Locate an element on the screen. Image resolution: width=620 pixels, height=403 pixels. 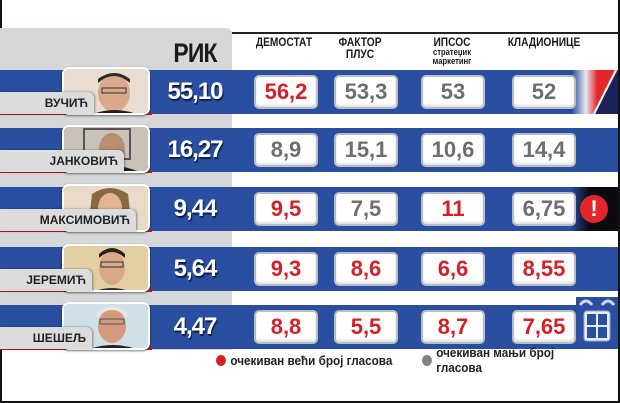
column-header-faktor-plus: ФАКТОР ПЛУС is located at coordinates (360, 48).